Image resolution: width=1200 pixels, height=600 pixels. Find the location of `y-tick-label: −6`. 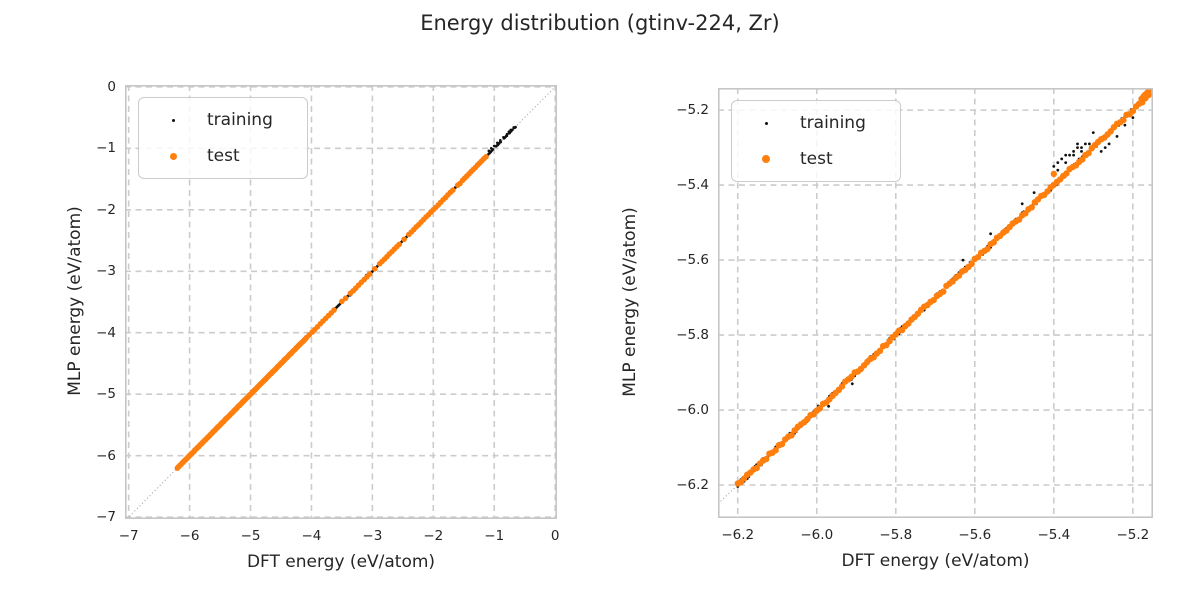

y-tick-label: −6 is located at coordinates (106, 455).